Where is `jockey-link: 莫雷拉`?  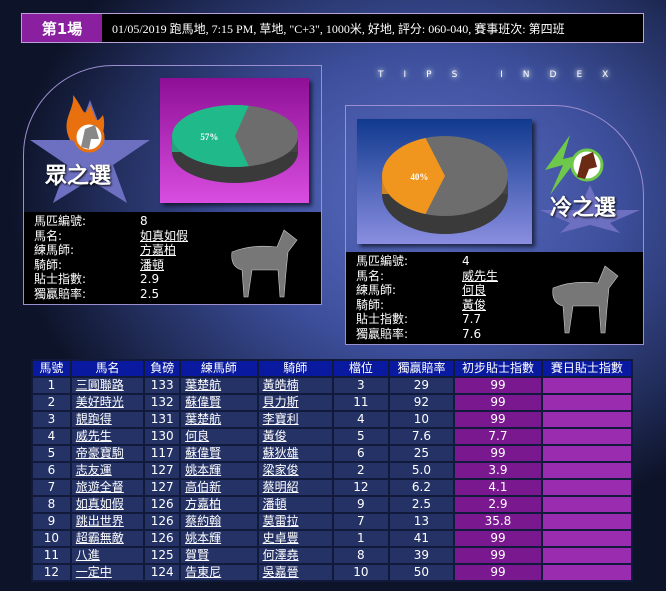 jockey-link: 莫雷拉 is located at coordinates (280, 521).